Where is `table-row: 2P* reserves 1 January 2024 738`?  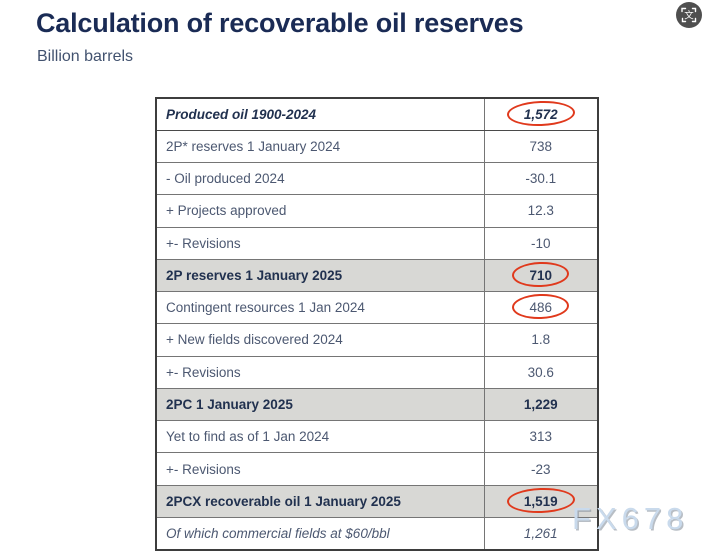
table-row: 2P* reserves 1 January 2024 738 is located at coordinates (377, 146).